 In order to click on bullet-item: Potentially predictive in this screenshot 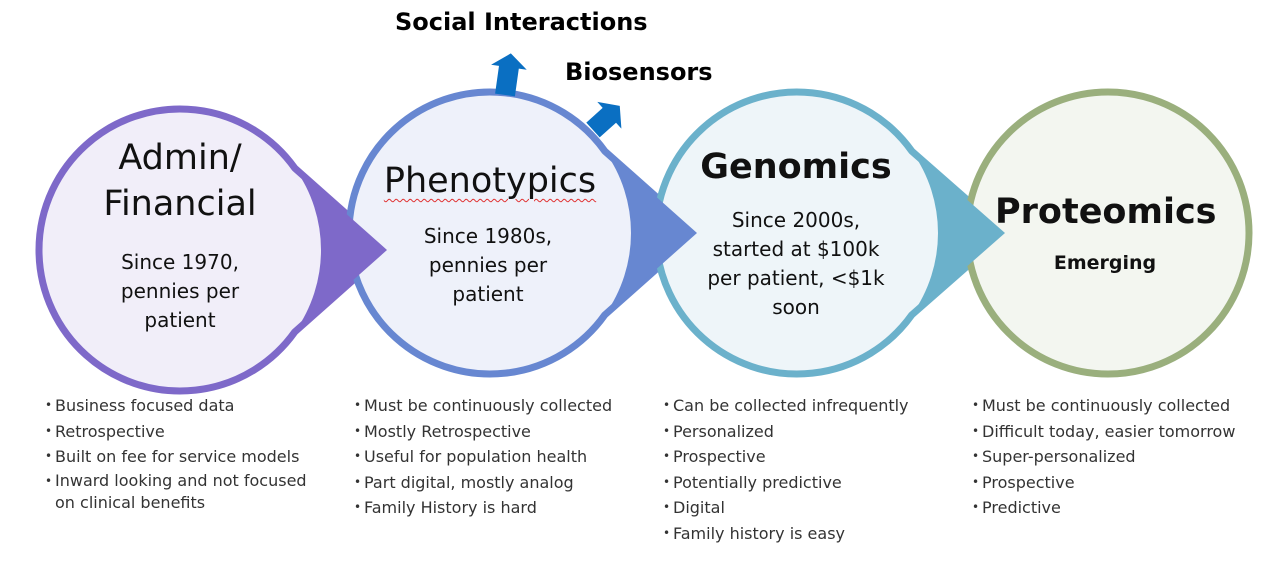, I will do `click(808, 483)`.